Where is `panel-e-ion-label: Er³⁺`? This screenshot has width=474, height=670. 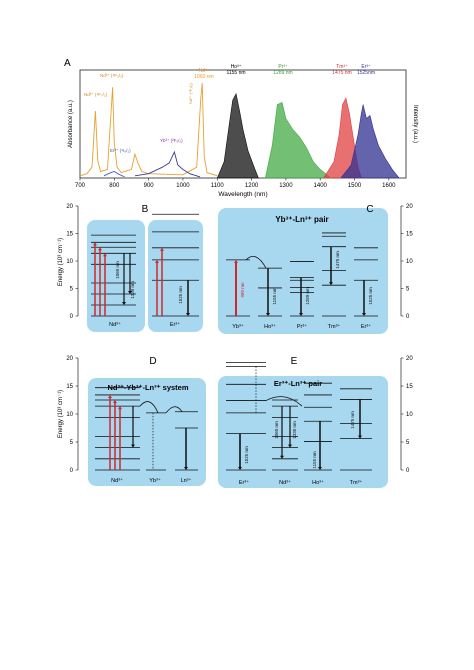
panel-e-ion-label: Er³⁺ is located at coordinates (244, 482).